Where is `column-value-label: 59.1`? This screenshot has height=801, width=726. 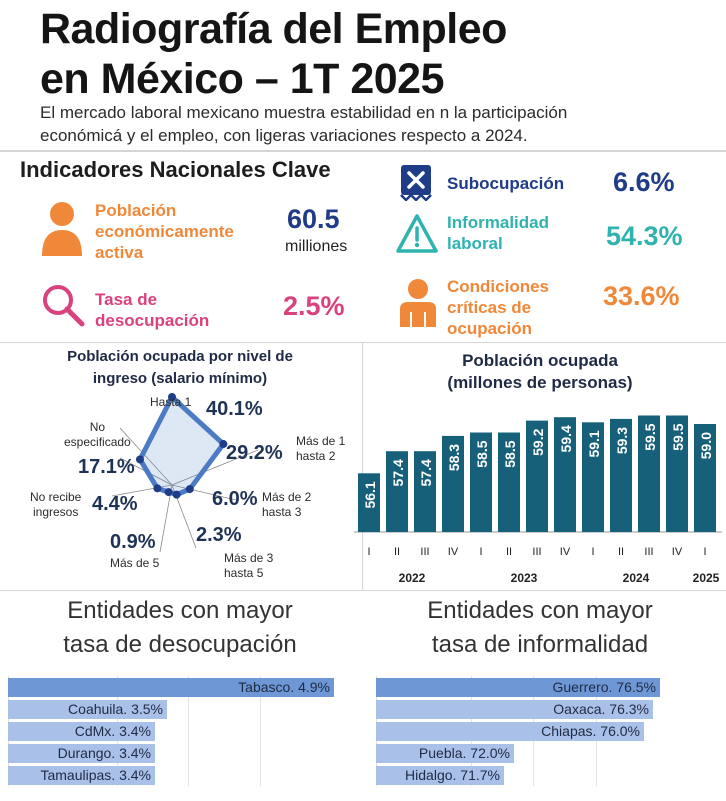
column-value-label: 59.1 is located at coordinates (594, 443).